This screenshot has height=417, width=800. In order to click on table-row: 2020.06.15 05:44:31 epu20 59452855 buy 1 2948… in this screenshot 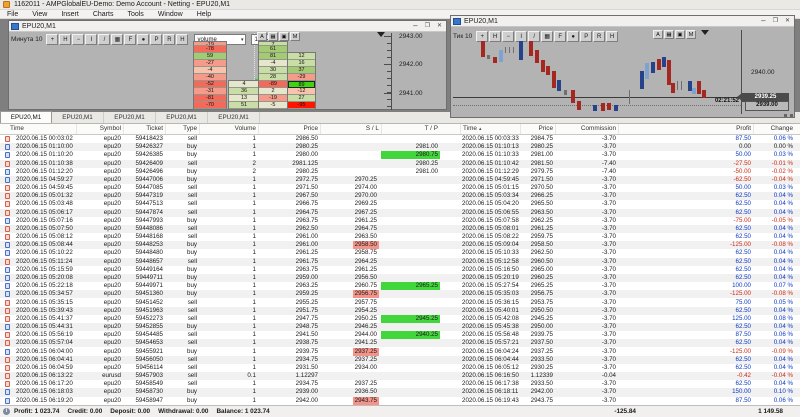, I will do `click(400, 327)`.